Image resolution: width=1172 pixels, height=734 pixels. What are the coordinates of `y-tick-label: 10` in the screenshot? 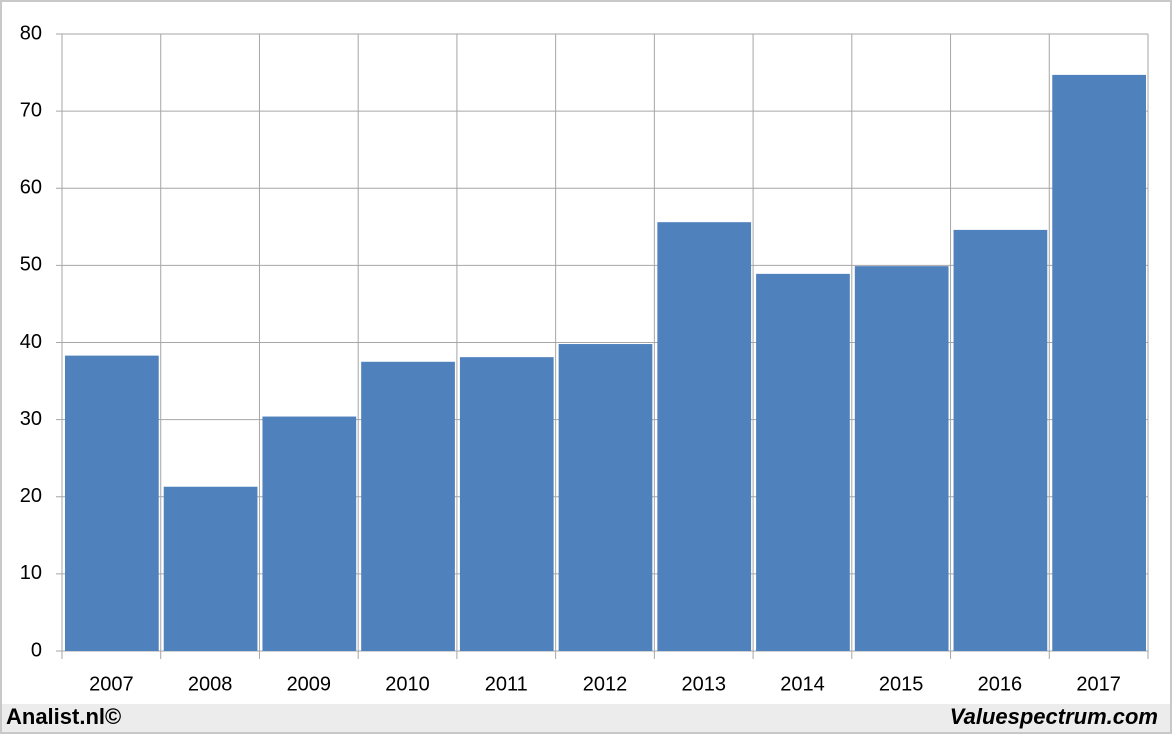 It's located at (31, 573).